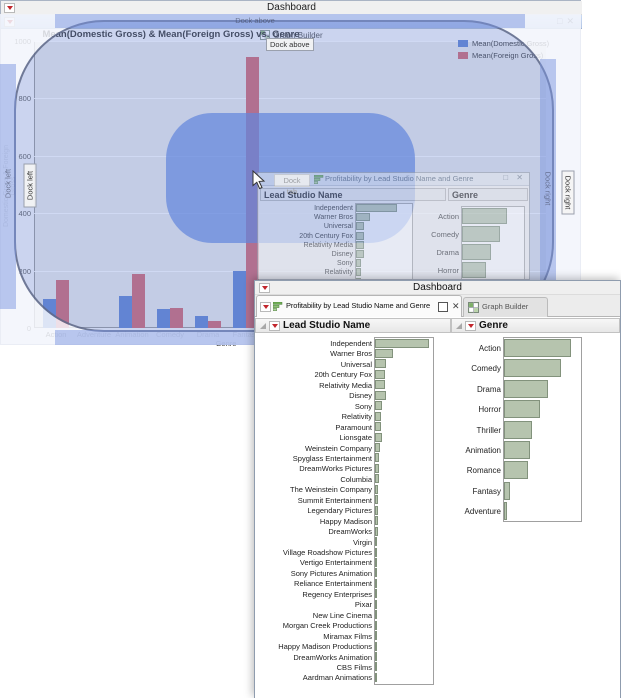 The width and height of the screenshot is (621, 698). Describe the element at coordinates (363, 605) in the screenshot. I see `studio-label: Pixar` at that location.